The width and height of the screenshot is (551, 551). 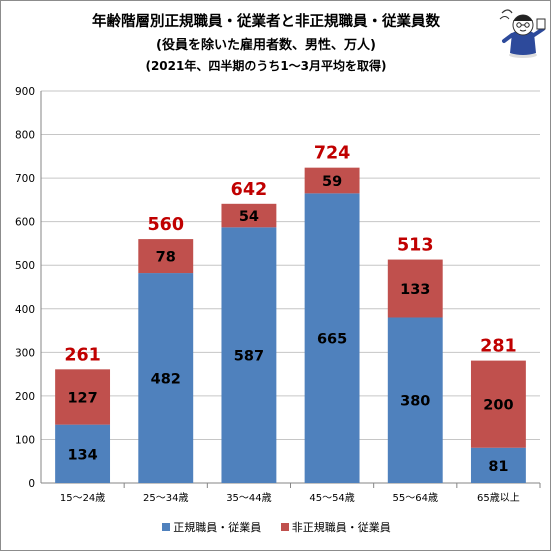 I want to click on x-tick-label: 45～54歳, so click(x=331, y=498).